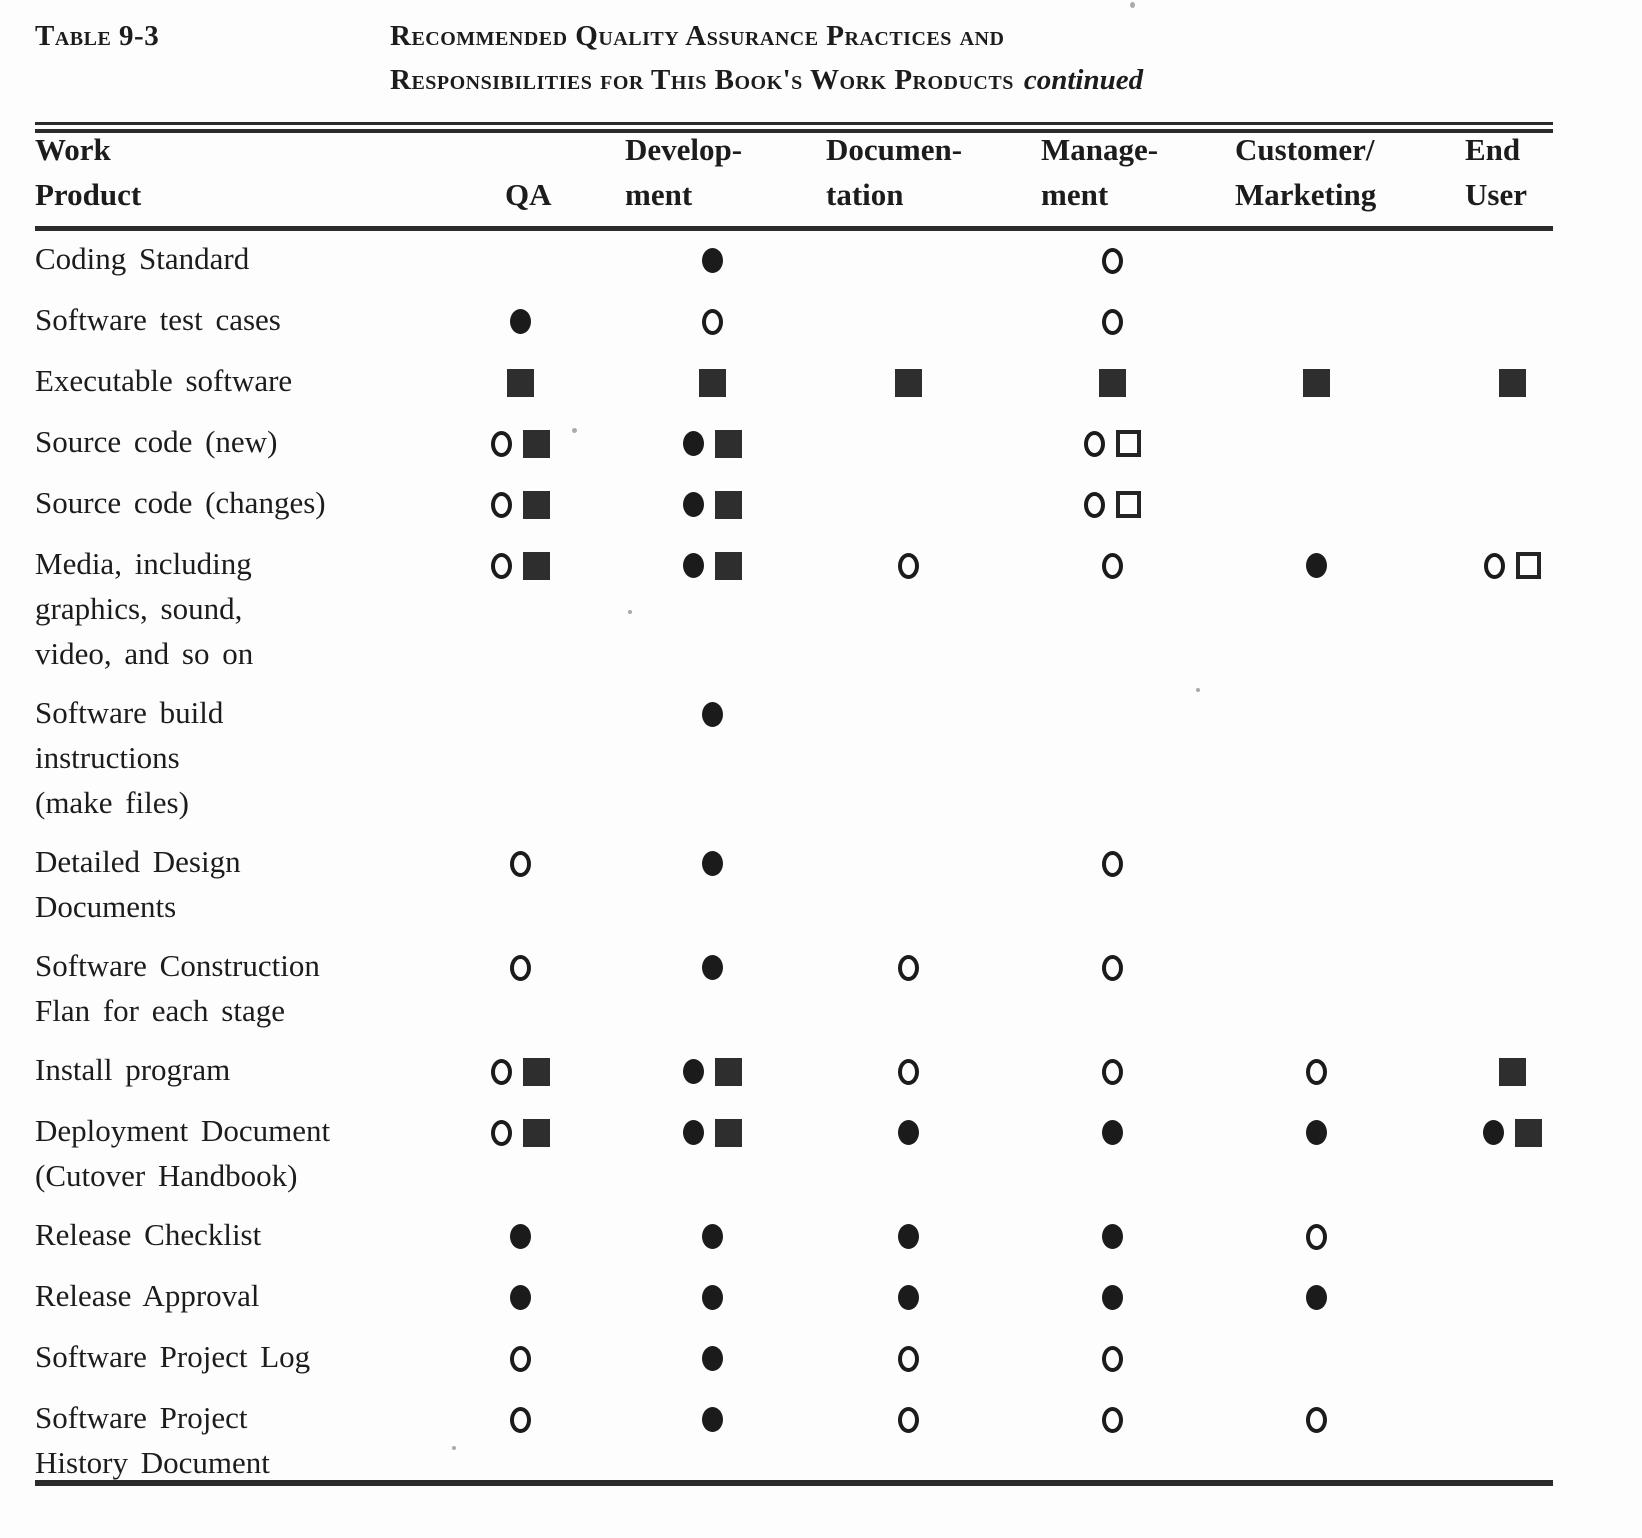  Describe the element at coordinates (164, 380) in the screenshot. I see `work-product-label: Executable software` at that location.